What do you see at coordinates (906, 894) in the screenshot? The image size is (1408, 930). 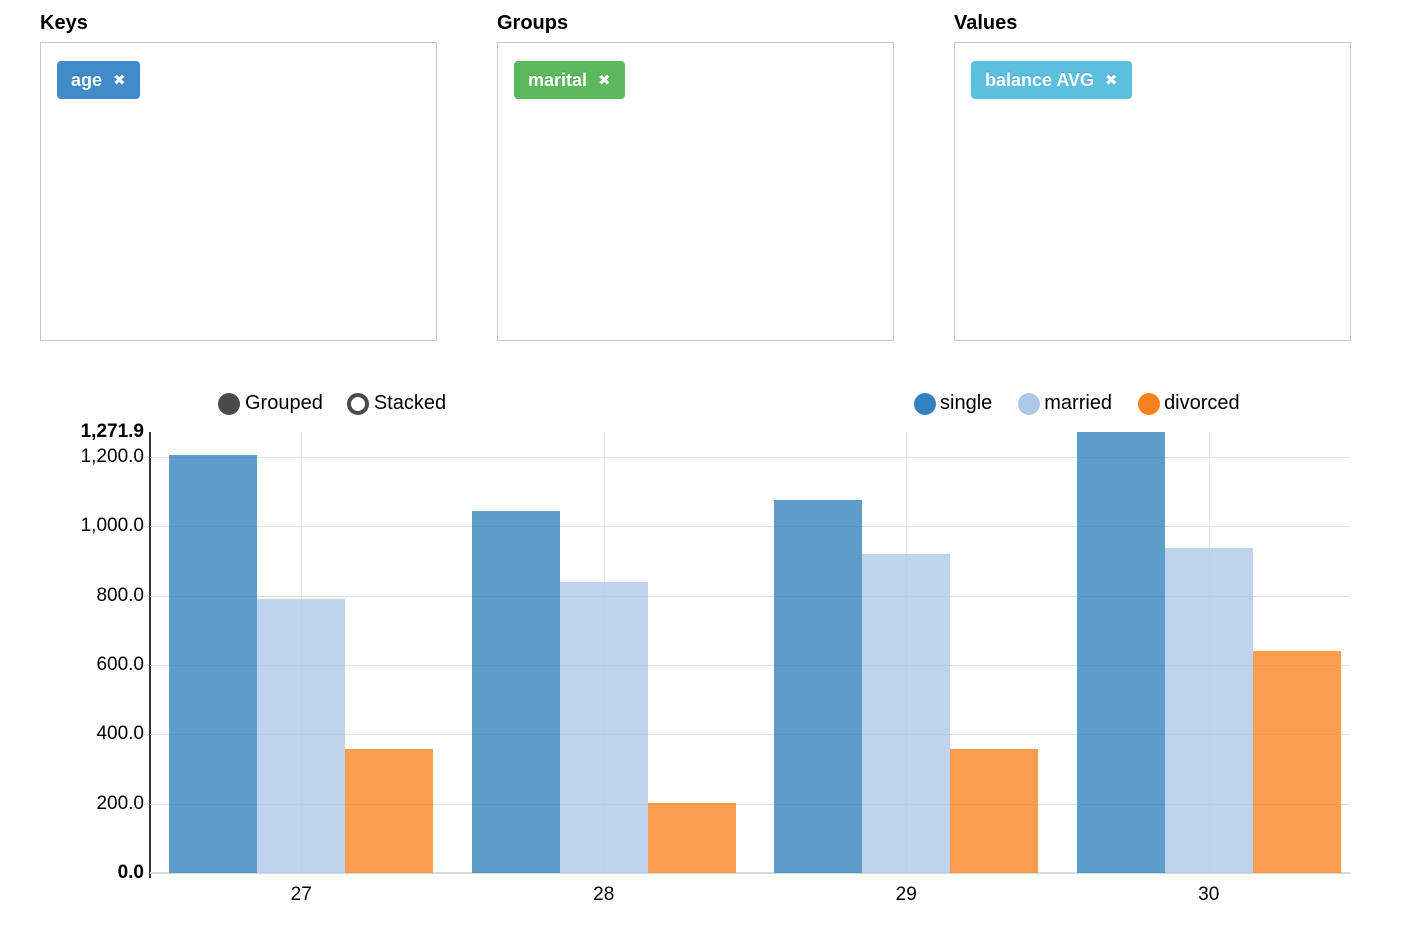 I see `x-axis-label: 29` at bounding box center [906, 894].